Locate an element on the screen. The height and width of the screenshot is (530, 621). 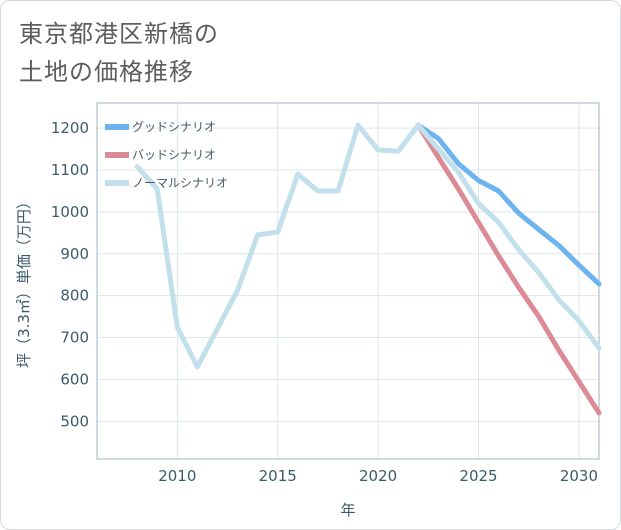
legend-label: バッドシナリオ is located at coordinates (174, 155).